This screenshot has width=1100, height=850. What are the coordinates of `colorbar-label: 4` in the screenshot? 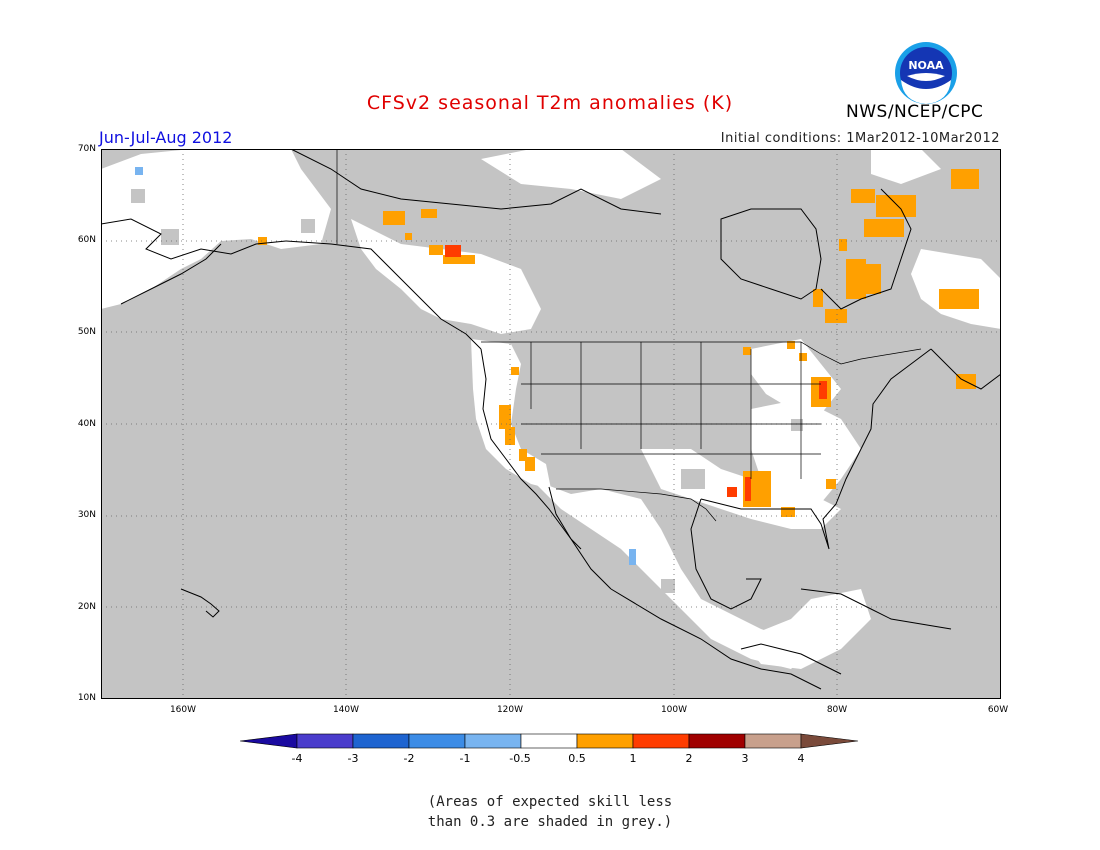 It's located at (801, 758).